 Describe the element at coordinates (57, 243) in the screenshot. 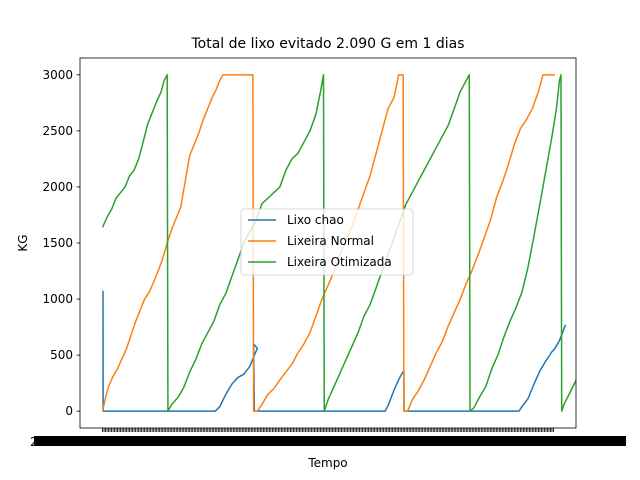

I see `y-tick-label: 1500` at that location.